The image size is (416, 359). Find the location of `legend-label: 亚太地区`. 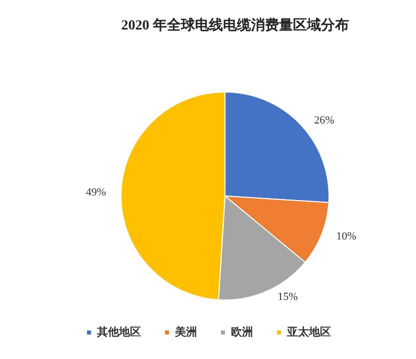

legend-label: 亚太地区 is located at coordinates (308, 332).